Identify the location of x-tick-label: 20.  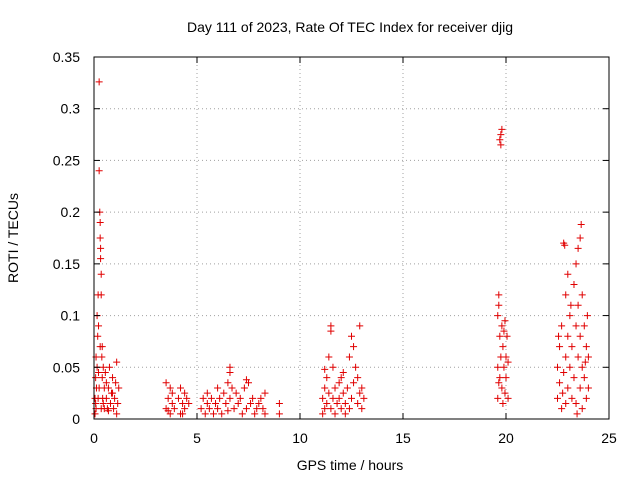
(506, 438).